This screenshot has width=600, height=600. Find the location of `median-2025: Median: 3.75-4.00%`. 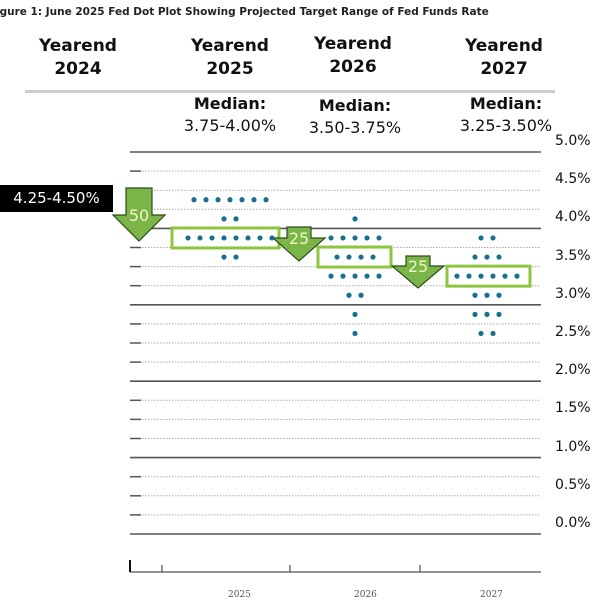

median-2025: Median: 3.75-4.00% is located at coordinates (230, 115).